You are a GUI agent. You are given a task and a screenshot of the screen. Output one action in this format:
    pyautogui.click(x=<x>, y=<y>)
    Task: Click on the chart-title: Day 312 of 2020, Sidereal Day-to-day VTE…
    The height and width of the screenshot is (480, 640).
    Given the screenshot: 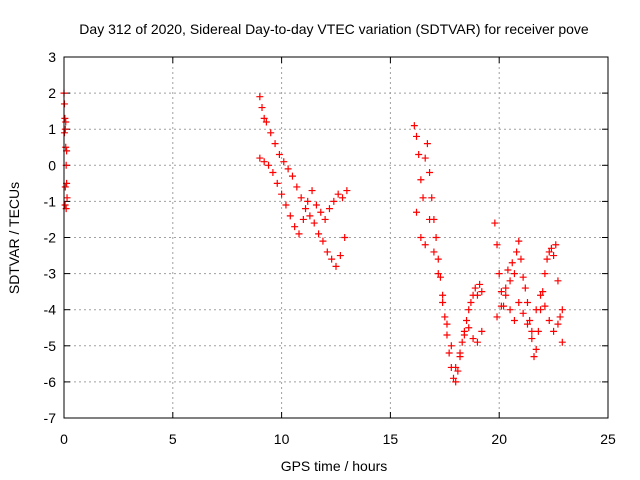 What is the action you would take?
    pyautogui.click(x=334, y=29)
    